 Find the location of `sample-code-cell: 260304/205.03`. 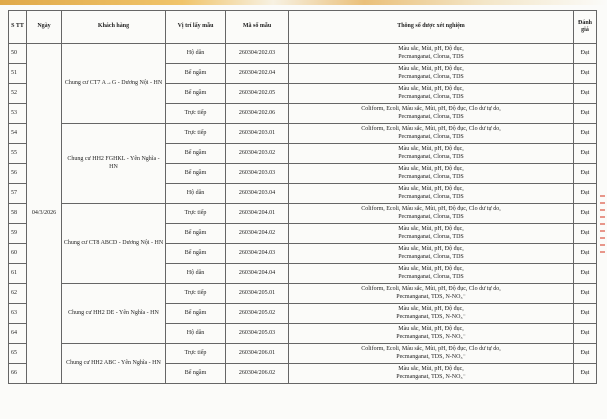

sample-code-cell: 260304/205.03 is located at coordinates (257, 333).